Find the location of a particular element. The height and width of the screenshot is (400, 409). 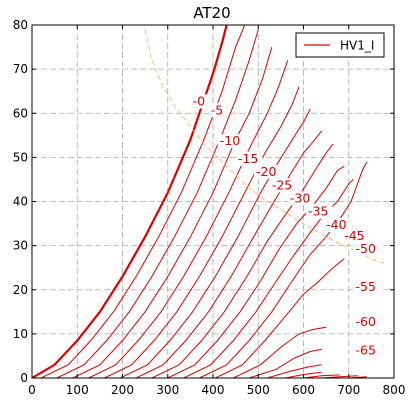

curve-label: -55 is located at coordinates (366, 286).